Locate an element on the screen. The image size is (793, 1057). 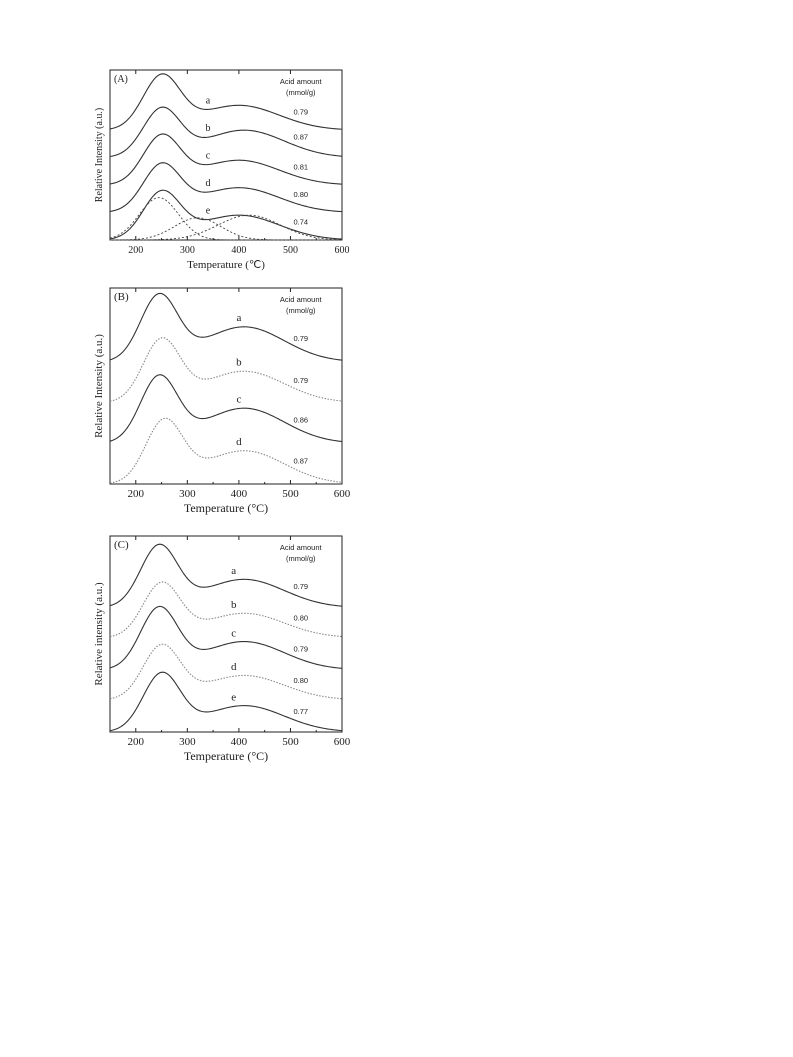
panel-label: (B) is located at coordinates (121, 297).